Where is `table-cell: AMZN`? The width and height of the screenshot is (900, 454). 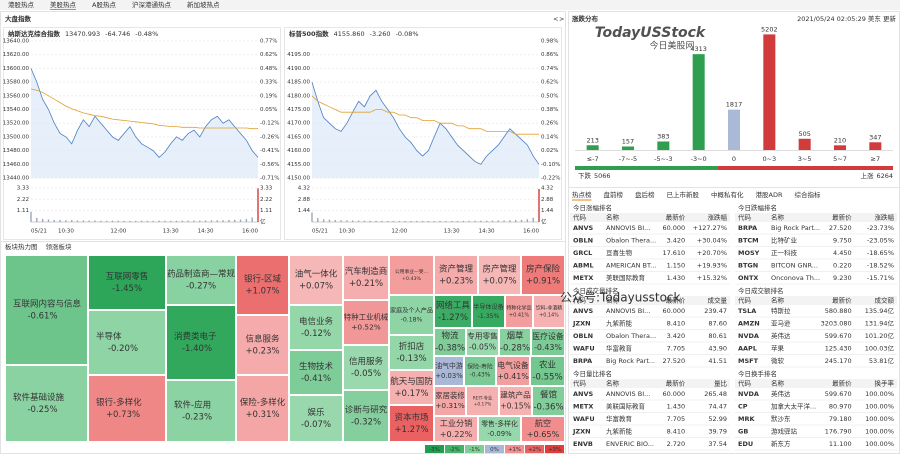 table-cell: AMZN is located at coordinates (749, 324).